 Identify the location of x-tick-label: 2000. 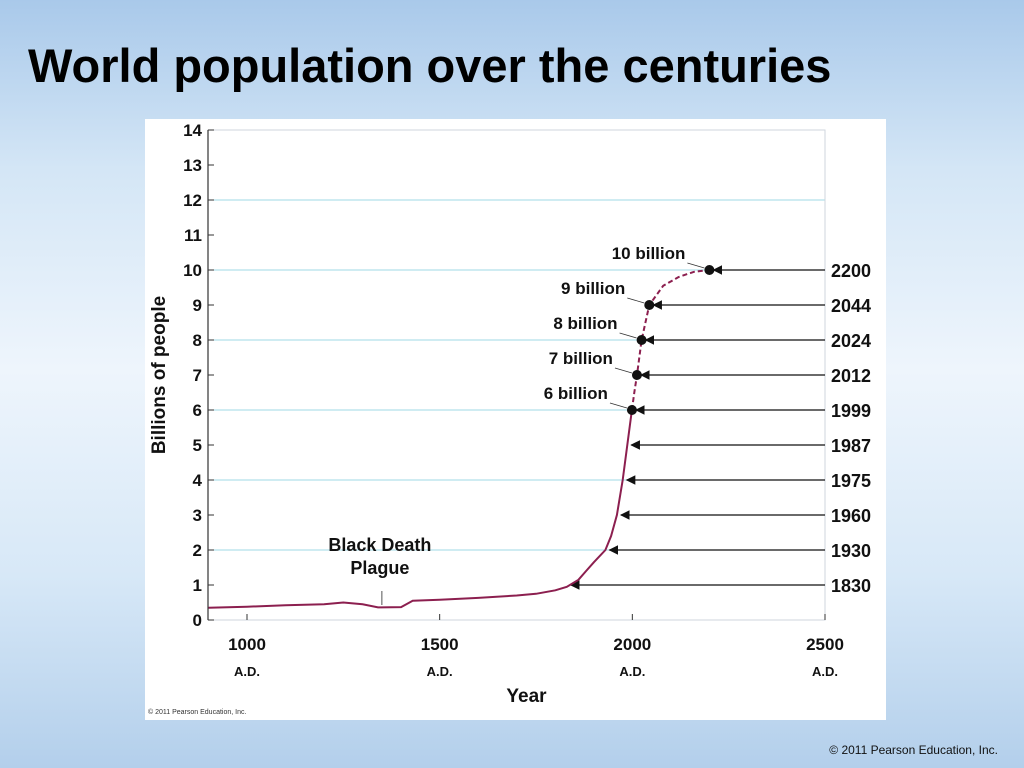
(632, 644).